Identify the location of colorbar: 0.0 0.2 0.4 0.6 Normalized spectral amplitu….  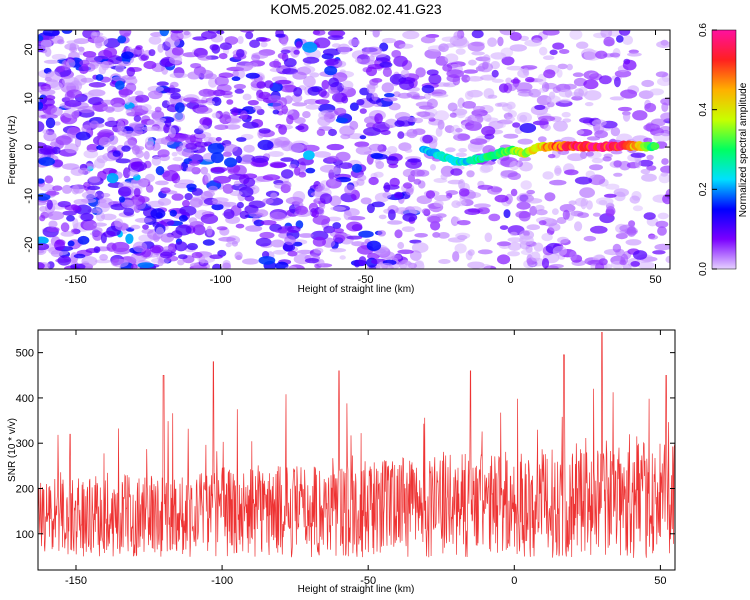
(723, 149).